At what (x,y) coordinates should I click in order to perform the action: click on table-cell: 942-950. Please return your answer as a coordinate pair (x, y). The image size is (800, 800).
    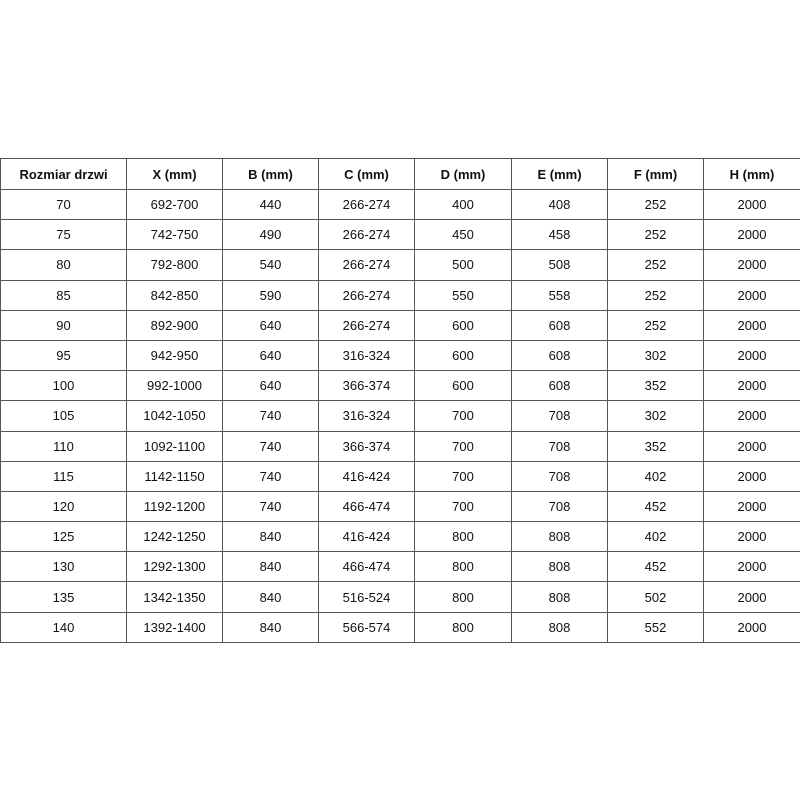
    Looking at the image, I should click on (174, 355).